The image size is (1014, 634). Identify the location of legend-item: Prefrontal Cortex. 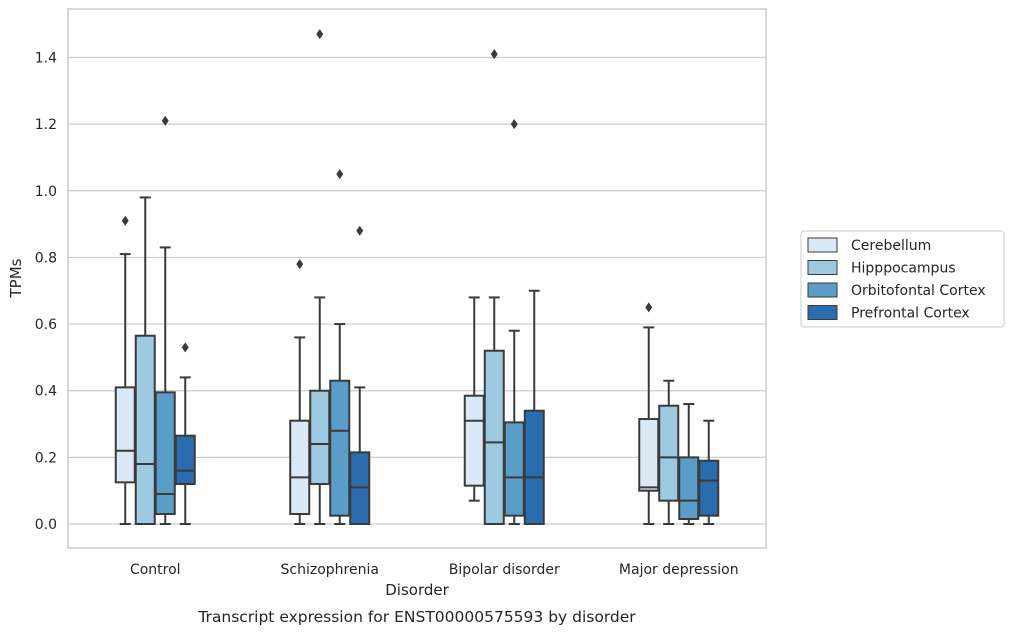
(888, 313).